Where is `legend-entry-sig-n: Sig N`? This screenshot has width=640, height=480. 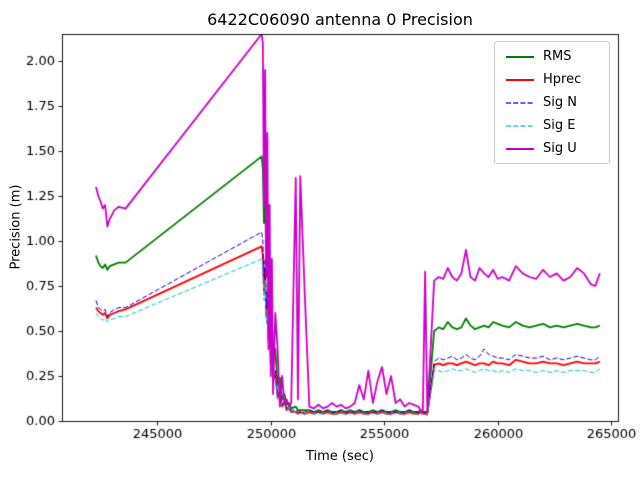
legend-entry-sig-n: Sig N is located at coordinates (552, 102).